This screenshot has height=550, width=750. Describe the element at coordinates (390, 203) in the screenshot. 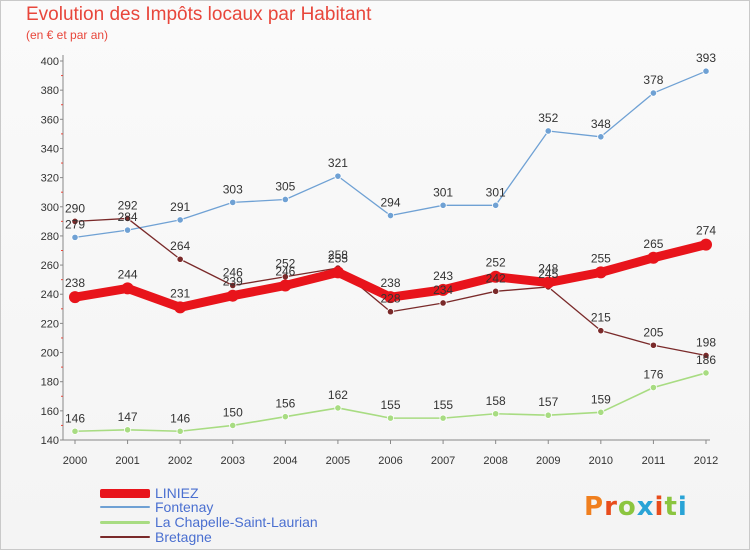

I see `data-label: 294` at that location.